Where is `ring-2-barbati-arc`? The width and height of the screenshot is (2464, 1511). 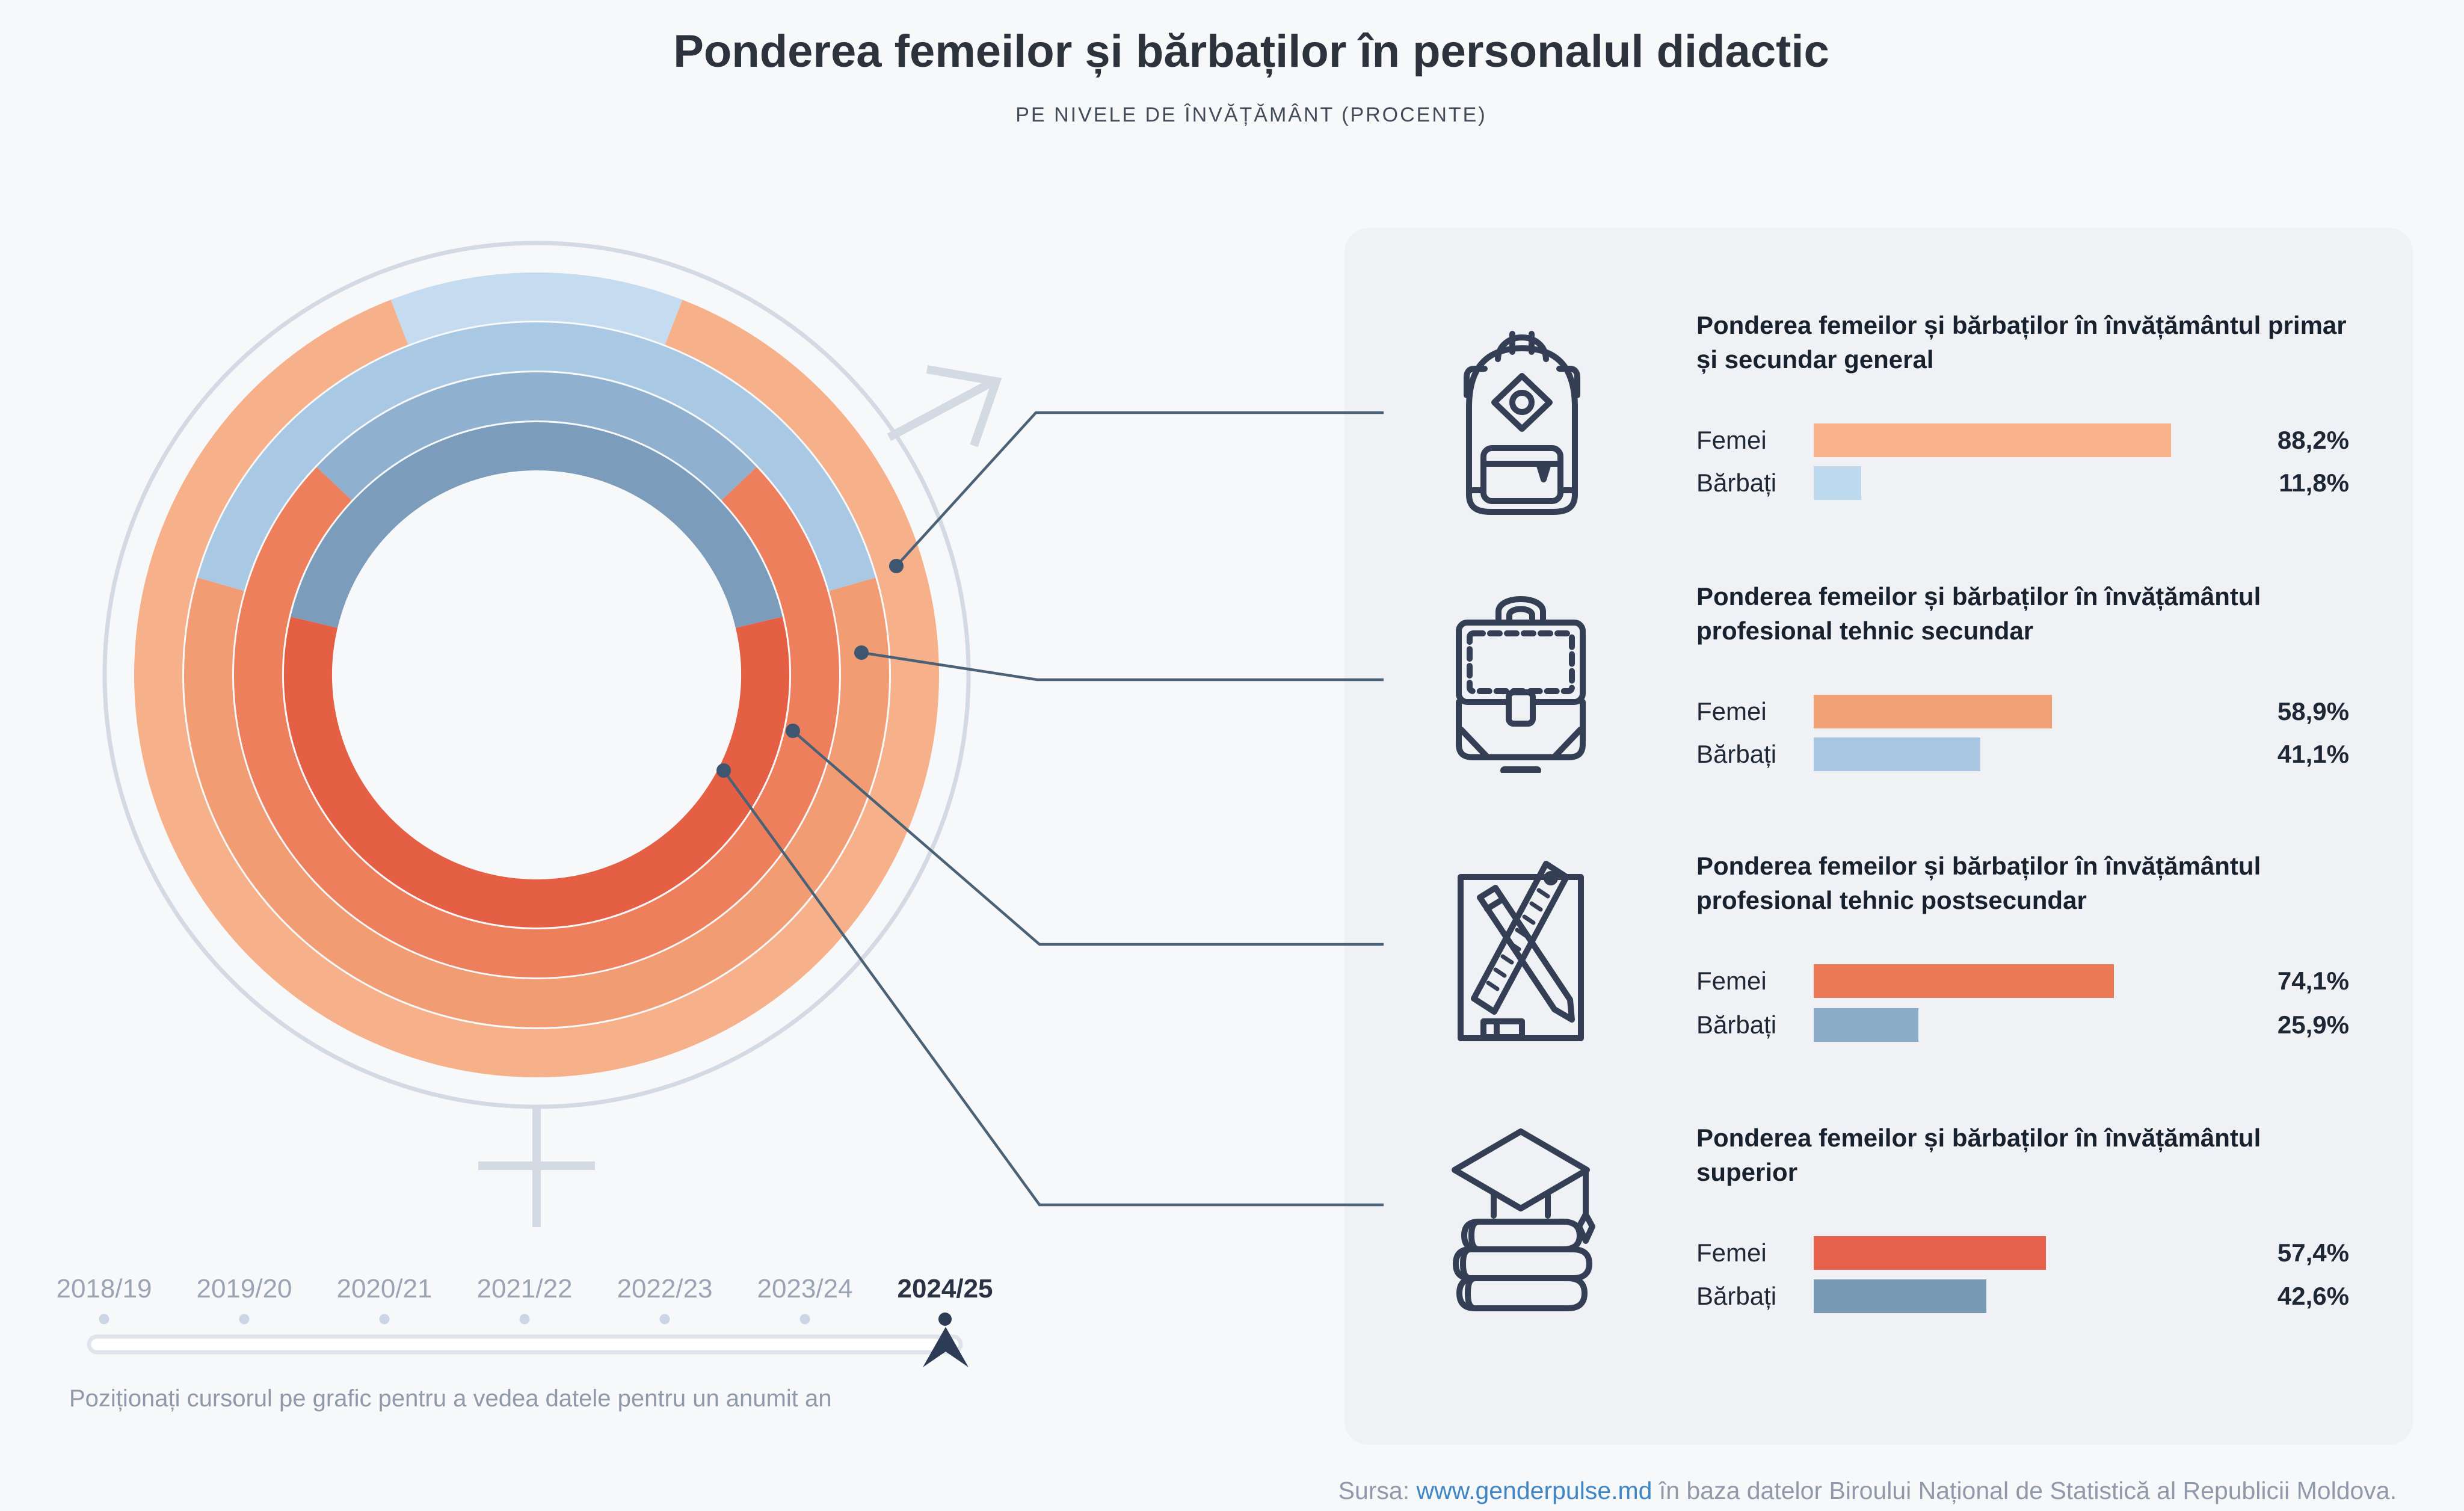 ring-2-barbati-arc is located at coordinates (536, 456).